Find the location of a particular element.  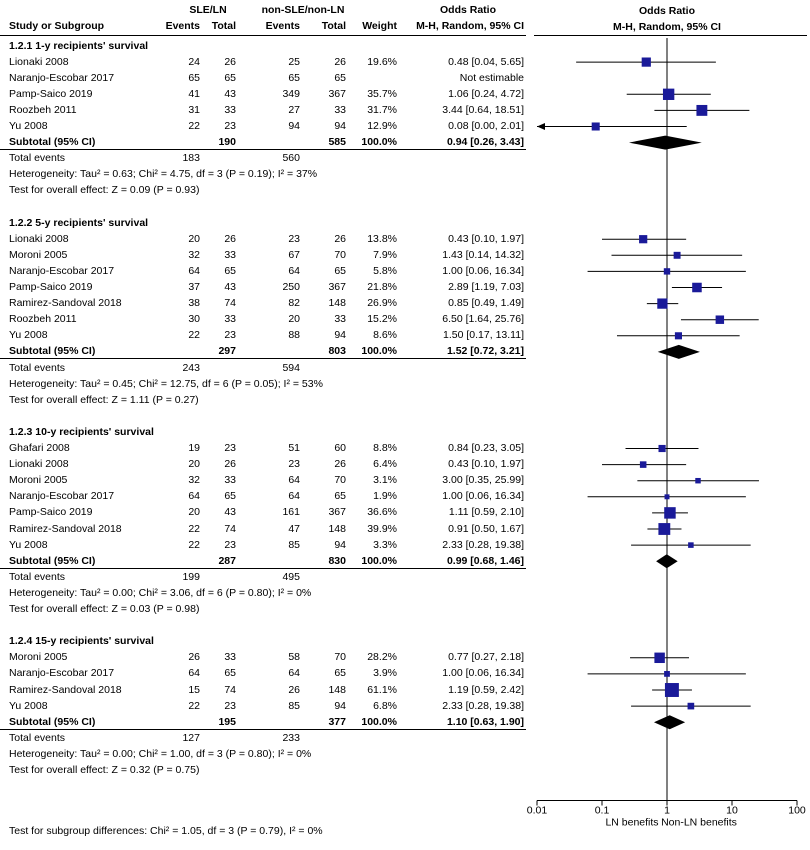

events-2: 47 is located at coordinates (294, 528).